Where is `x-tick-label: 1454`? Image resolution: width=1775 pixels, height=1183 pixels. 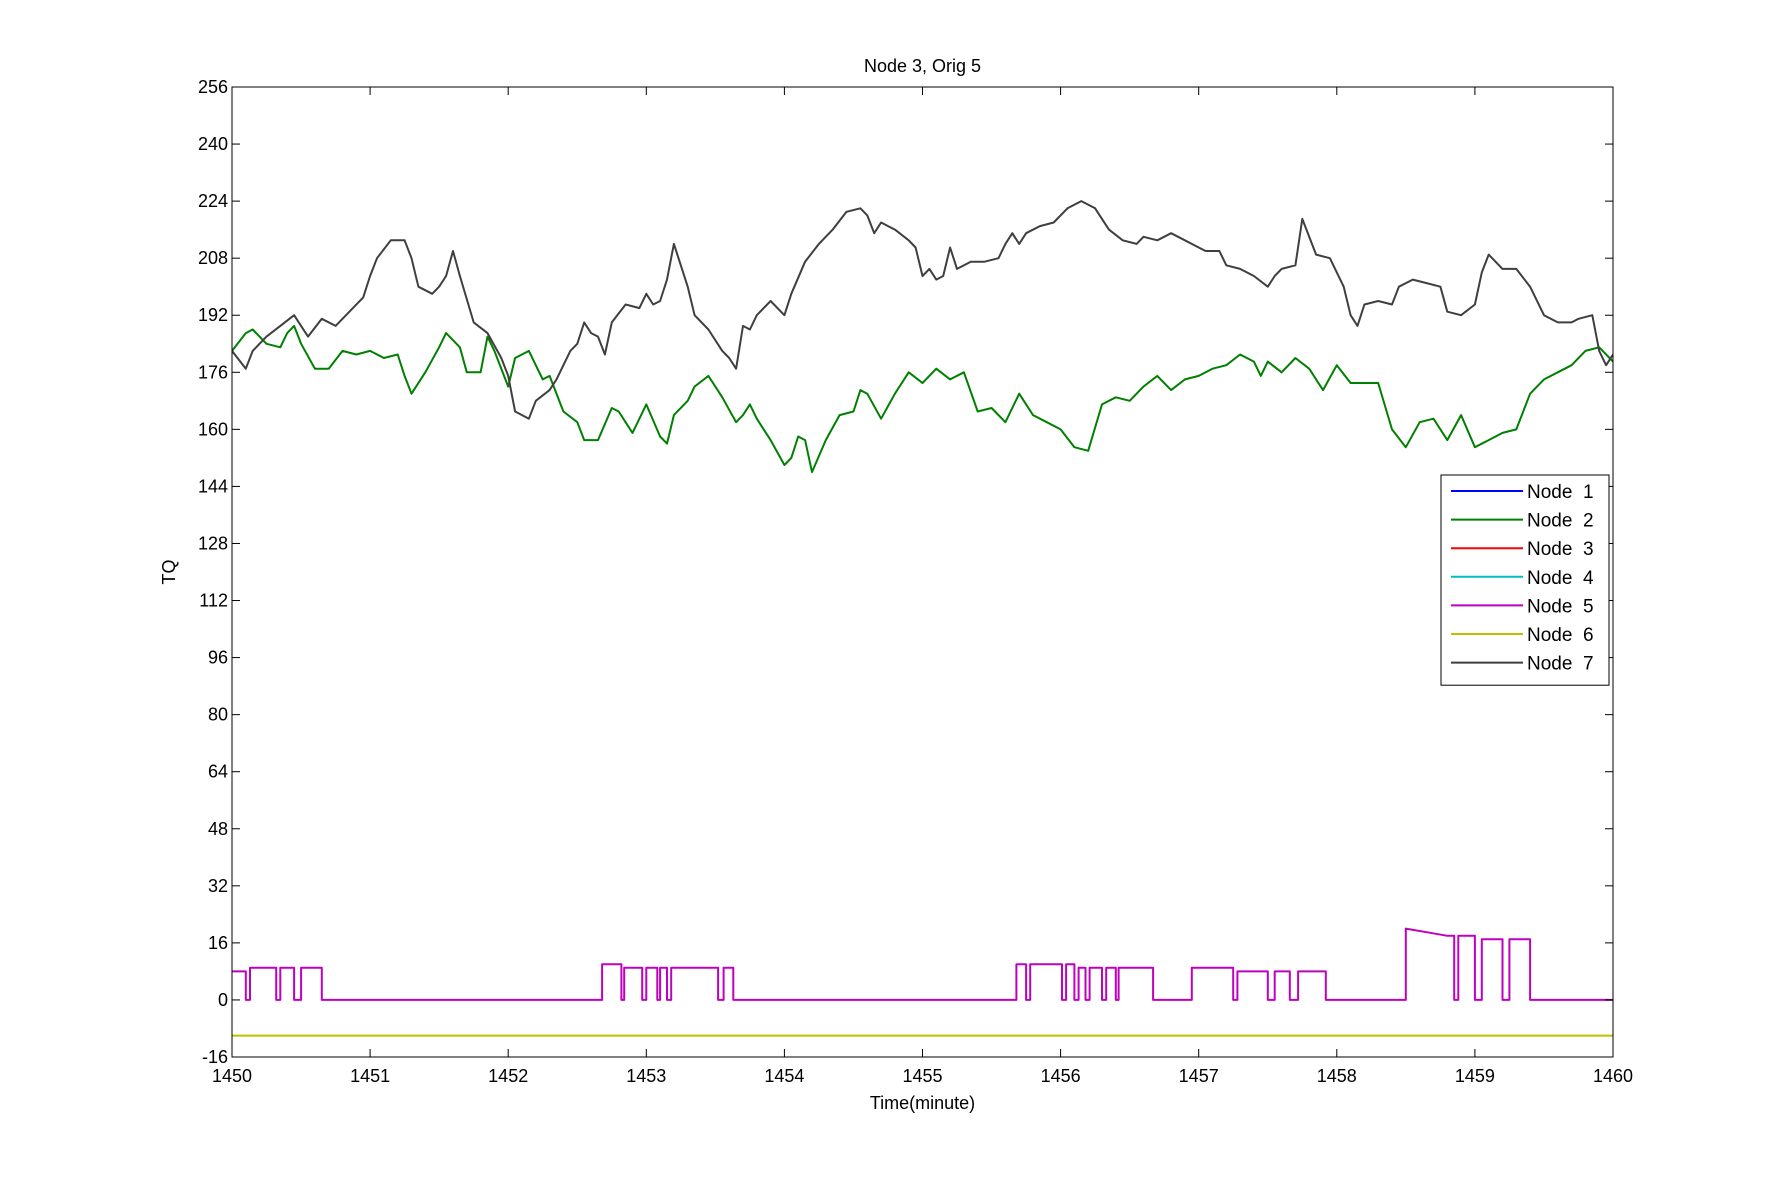 x-tick-label: 1454 is located at coordinates (784, 1076).